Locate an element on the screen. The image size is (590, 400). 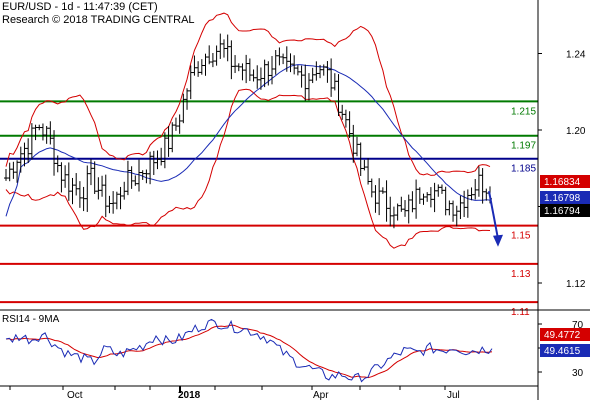
price-tick-label: 1.20 is located at coordinates (576, 131).